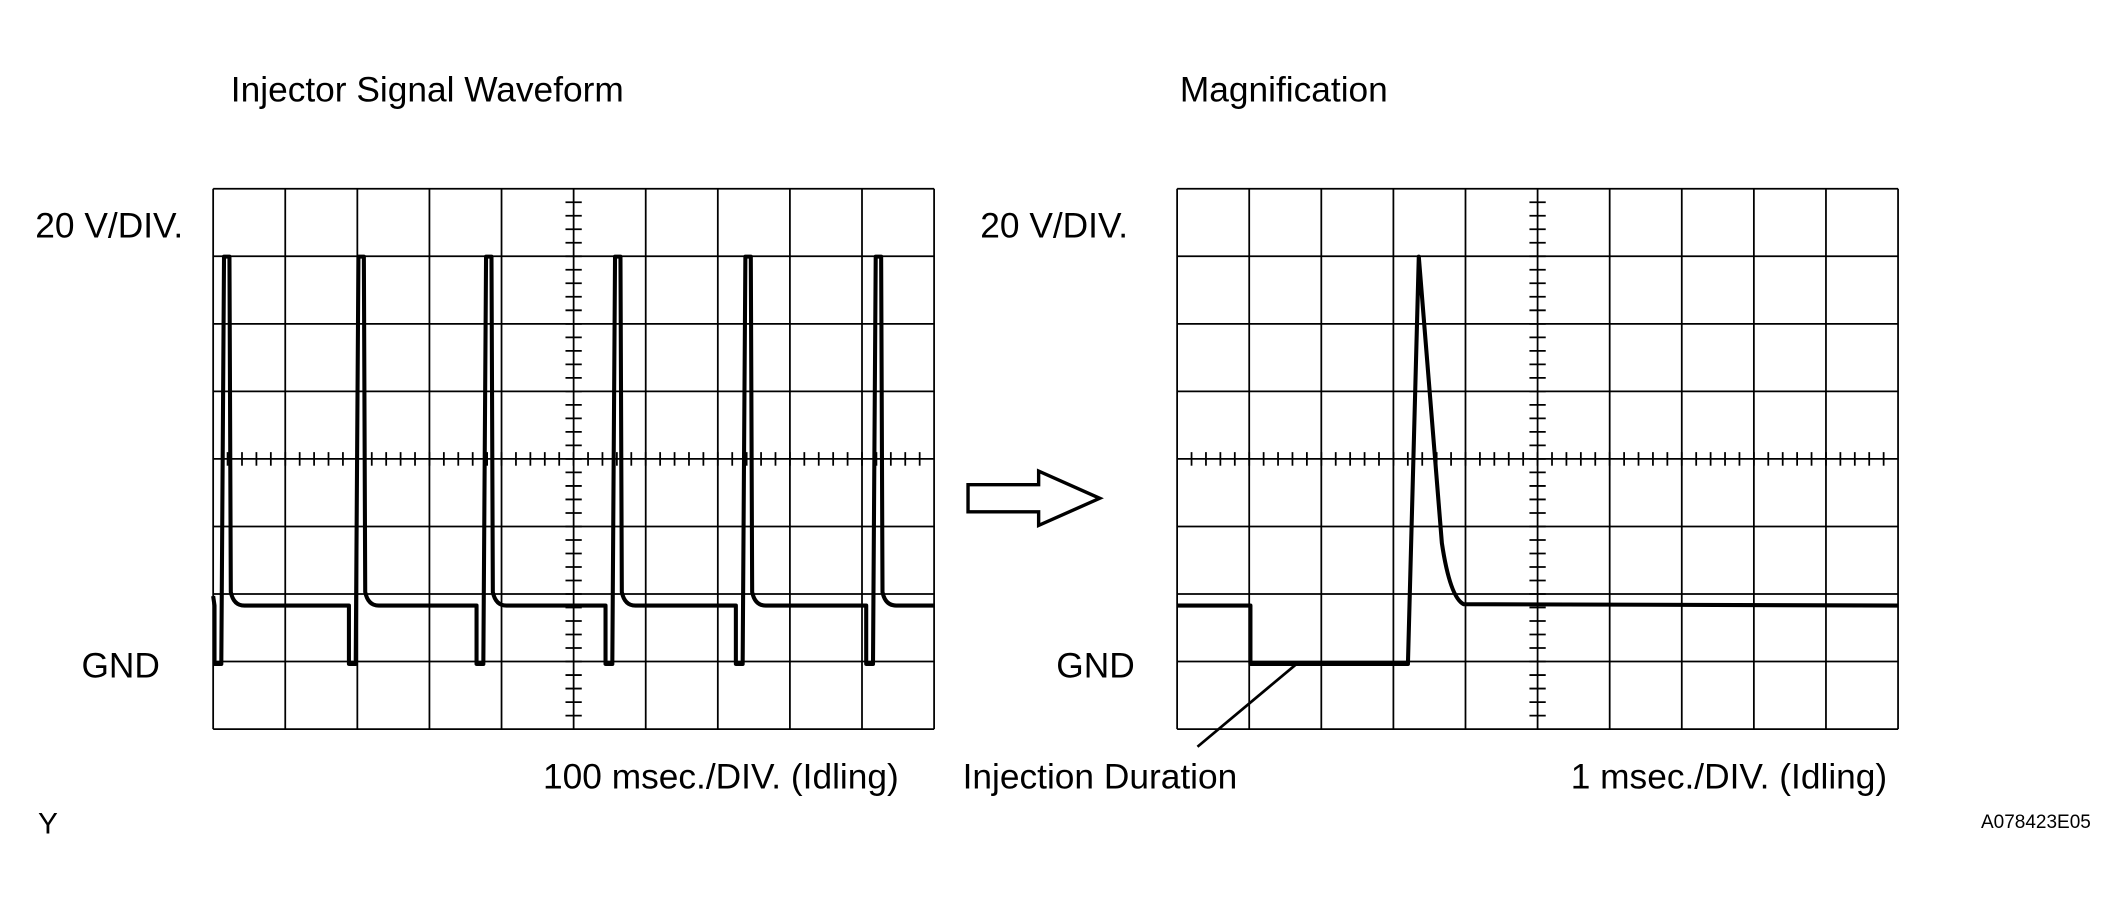  I want to click on right-title: Magnification, so click(1284, 90).